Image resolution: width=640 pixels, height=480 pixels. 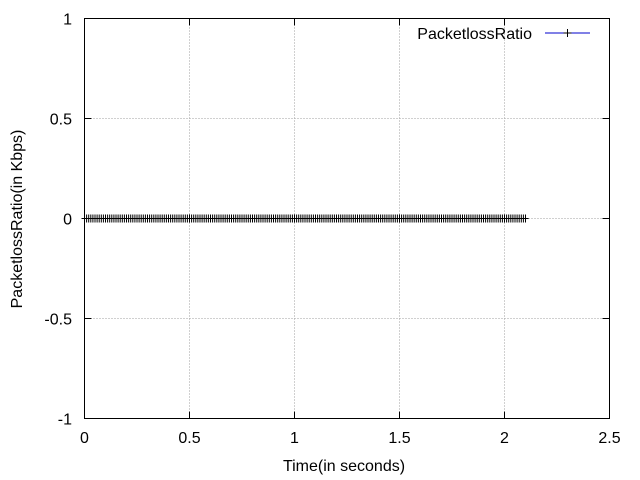 I want to click on x-axis-label: Time(in seconds), so click(x=344, y=466).